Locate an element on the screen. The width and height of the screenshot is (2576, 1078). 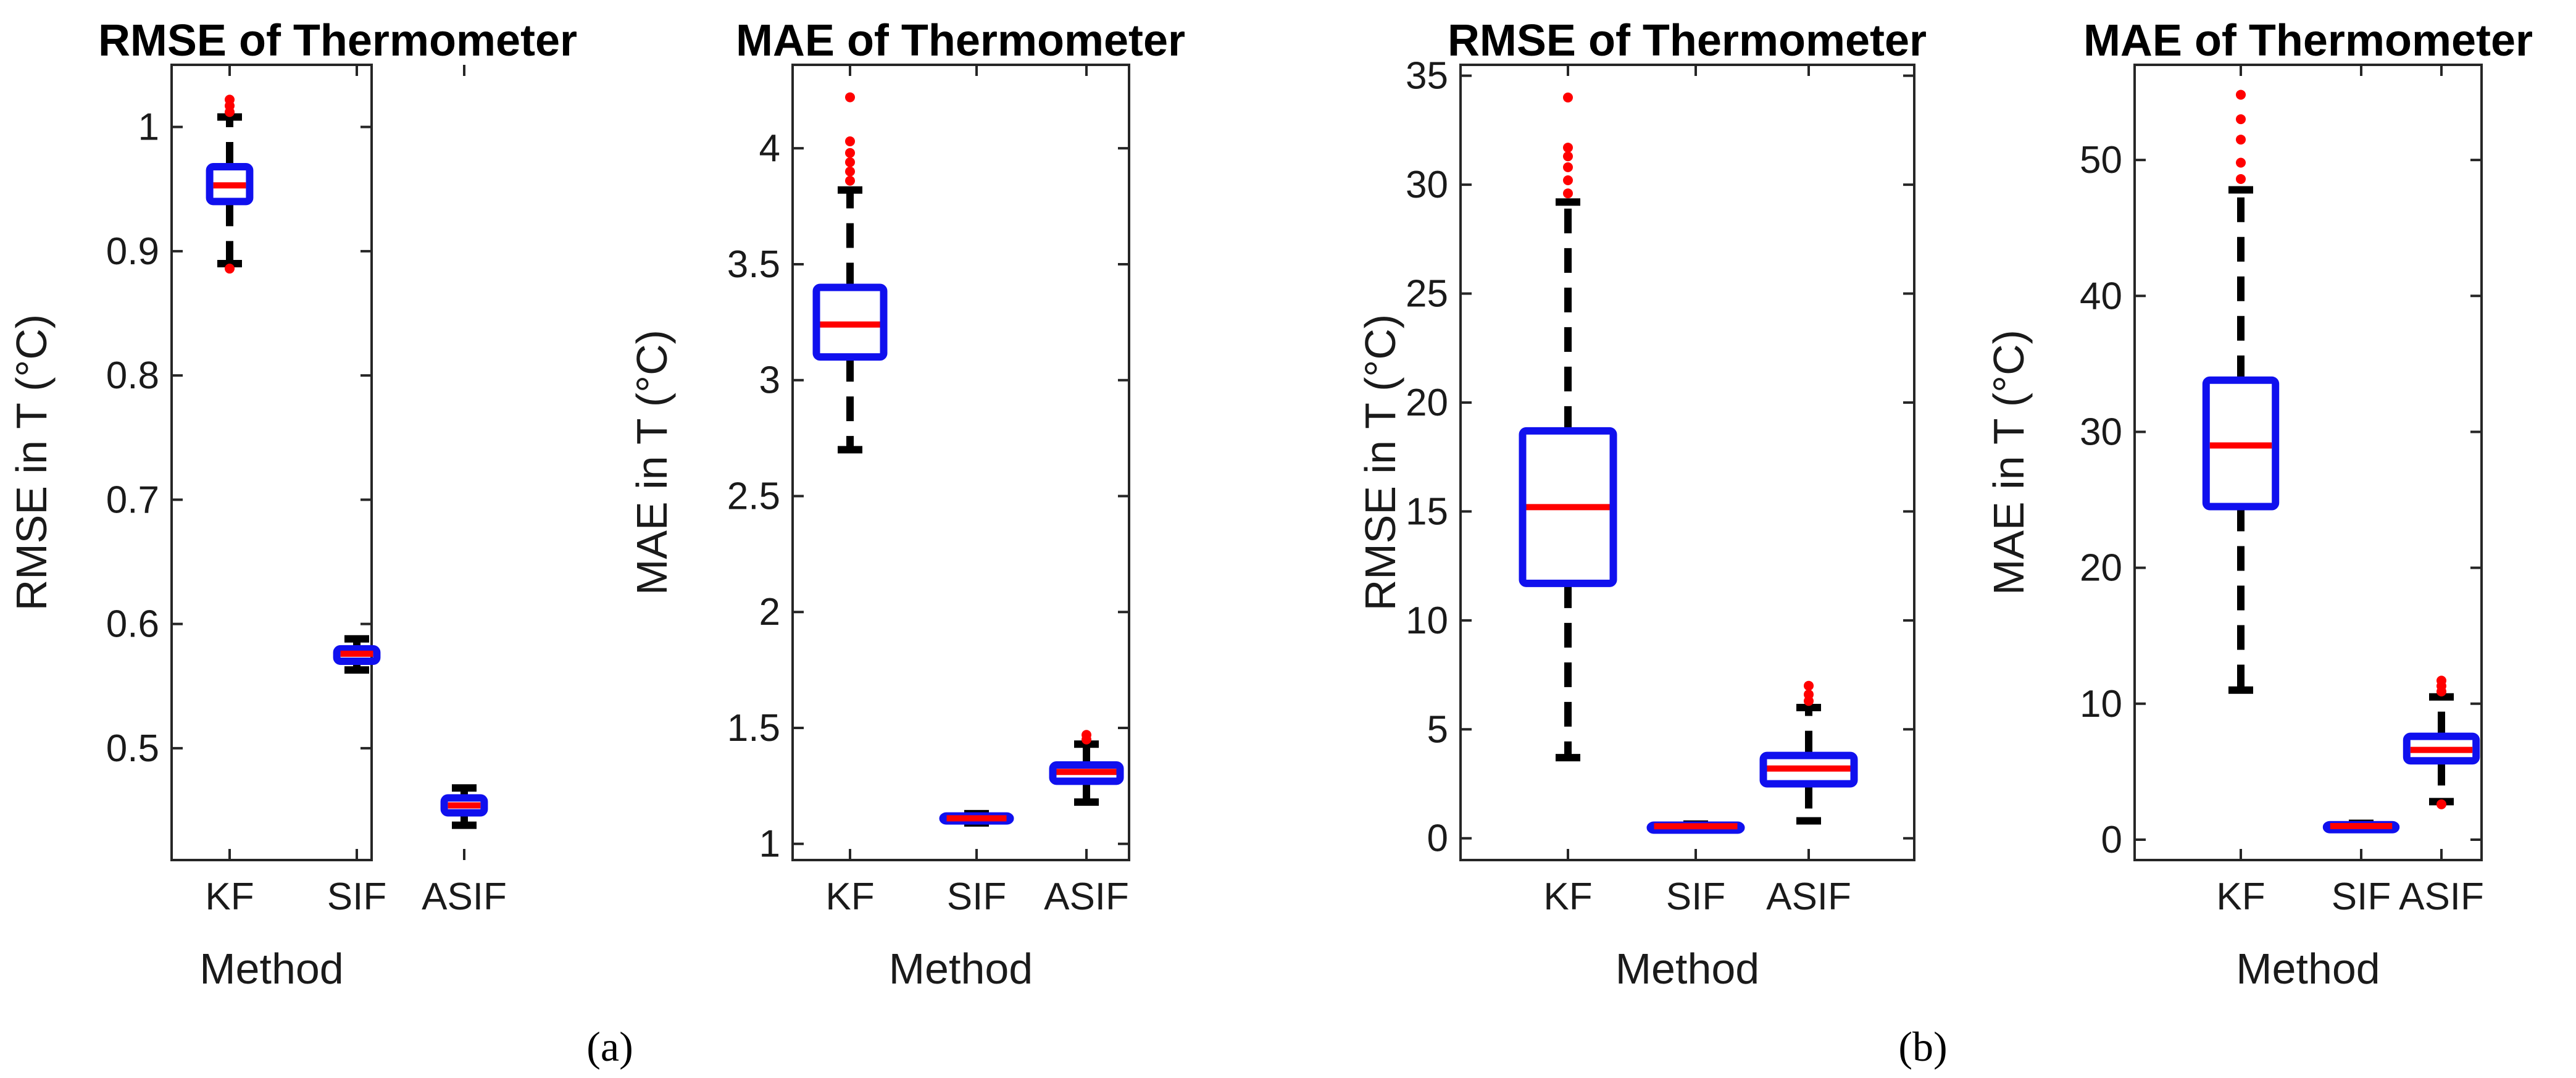
y-axis-label: RMSE in T (°C) is located at coordinates (1380, 462).